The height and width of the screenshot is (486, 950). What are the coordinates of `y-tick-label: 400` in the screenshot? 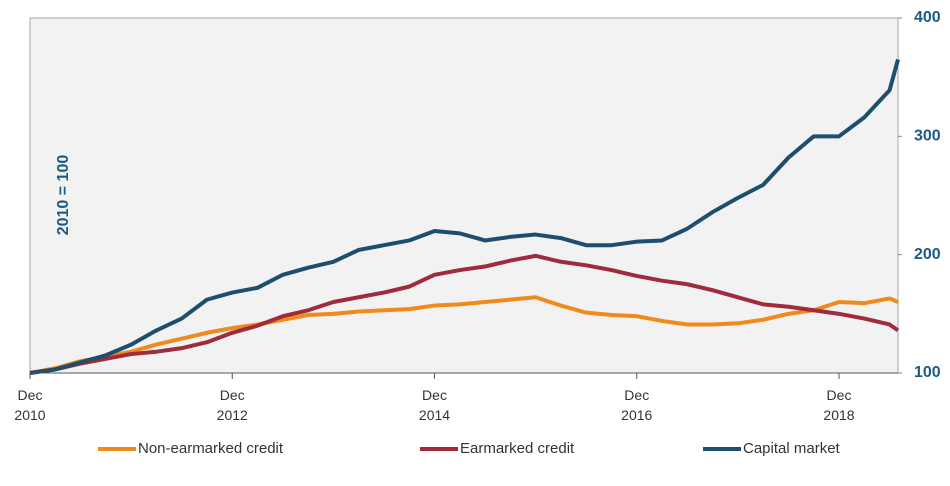 It's located at (927, 17).